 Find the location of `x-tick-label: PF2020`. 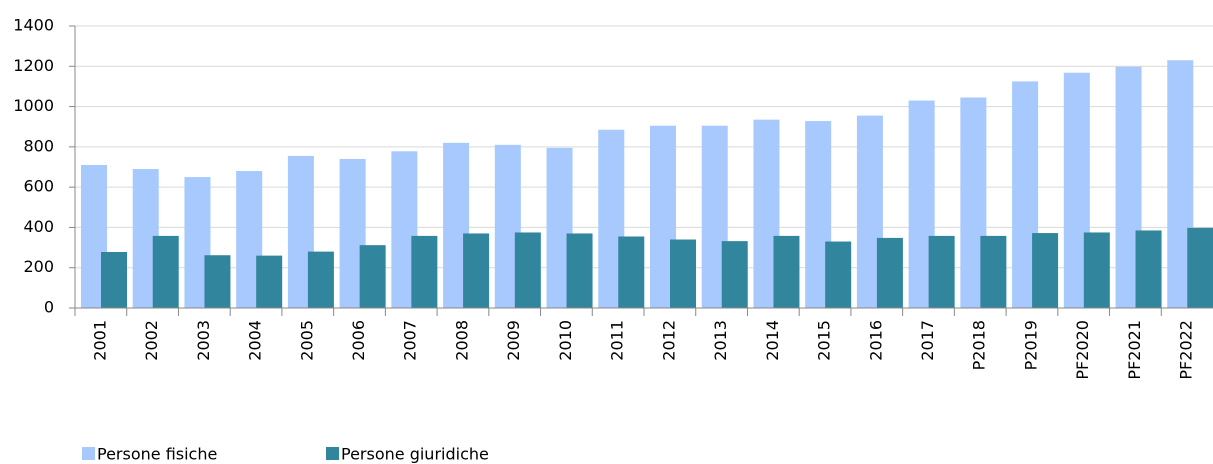

x-tick-label: PF2020 is located at coordinates (1082, 350).